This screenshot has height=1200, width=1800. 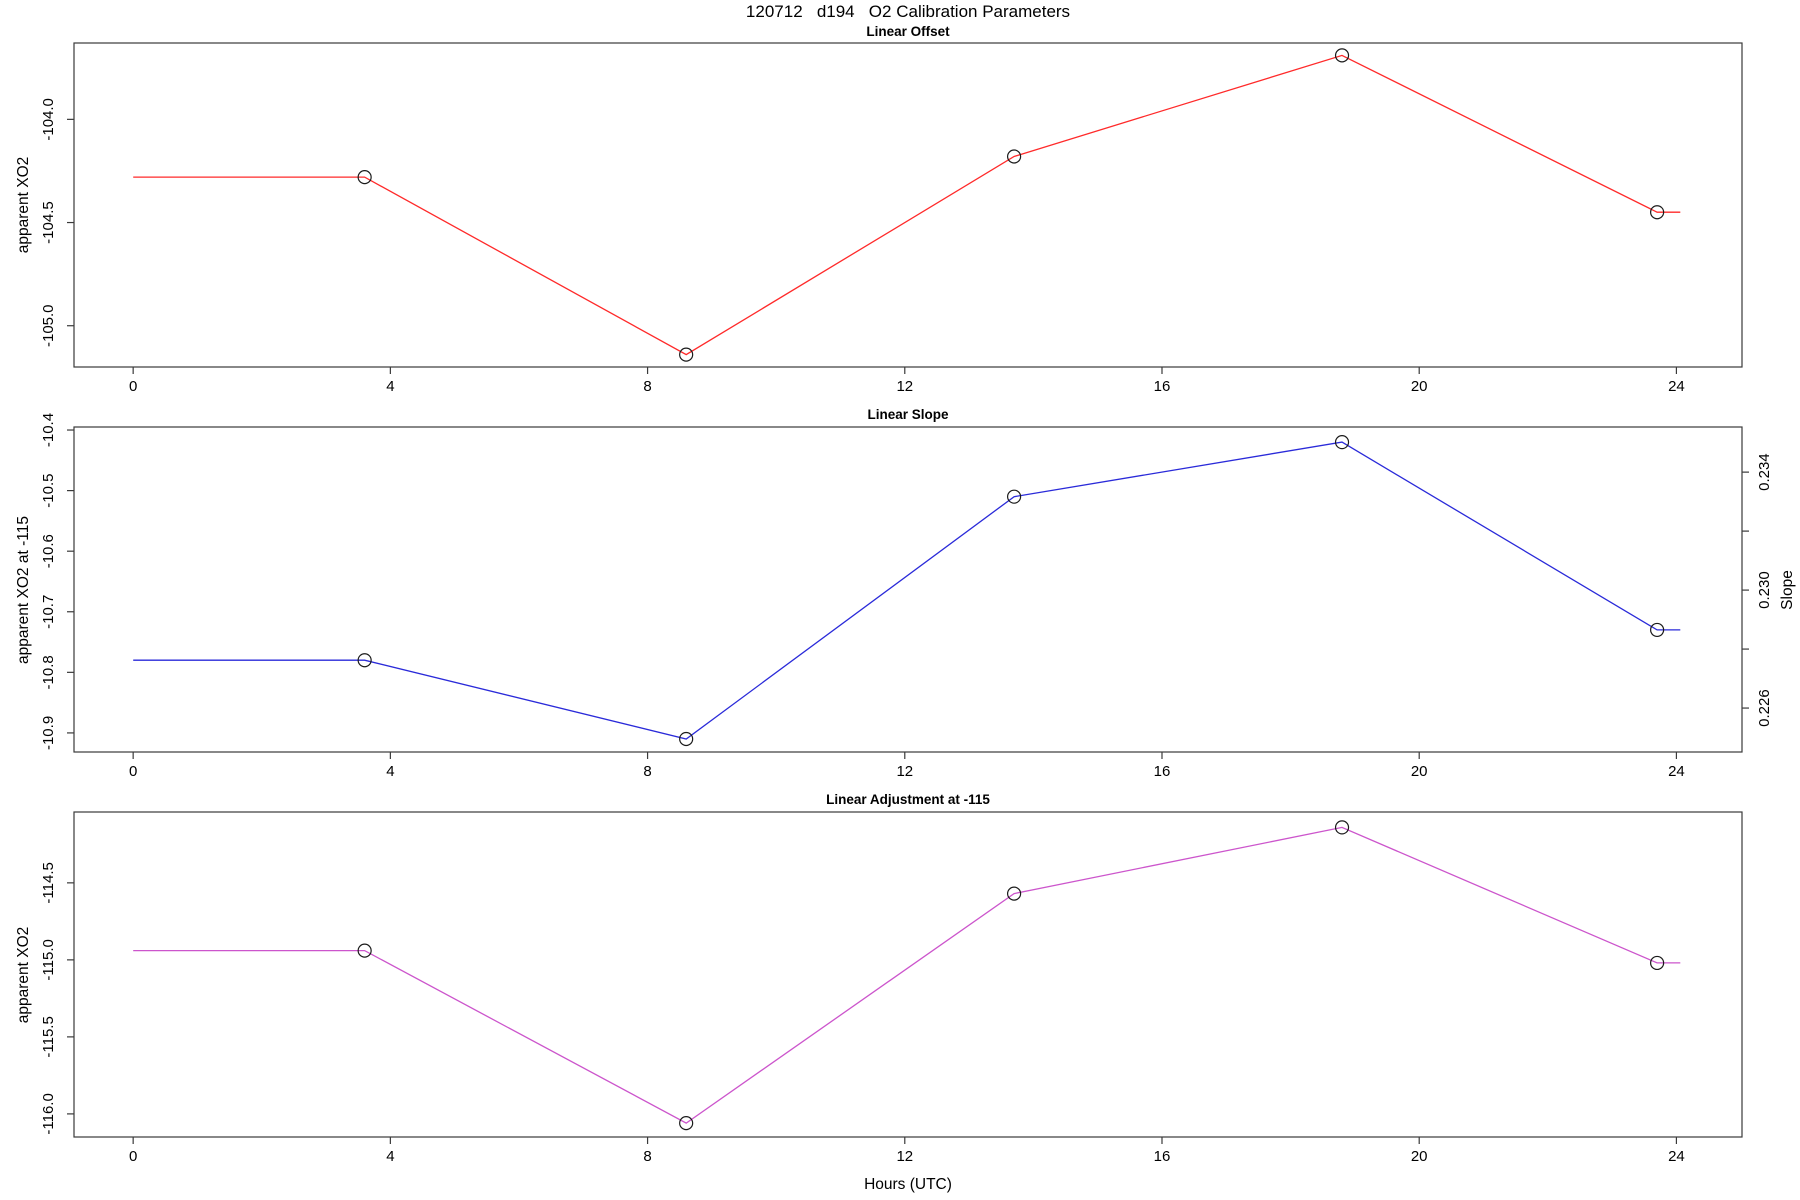 I want to click on y-tick-label: -105.0, so click(x=48, y=325).